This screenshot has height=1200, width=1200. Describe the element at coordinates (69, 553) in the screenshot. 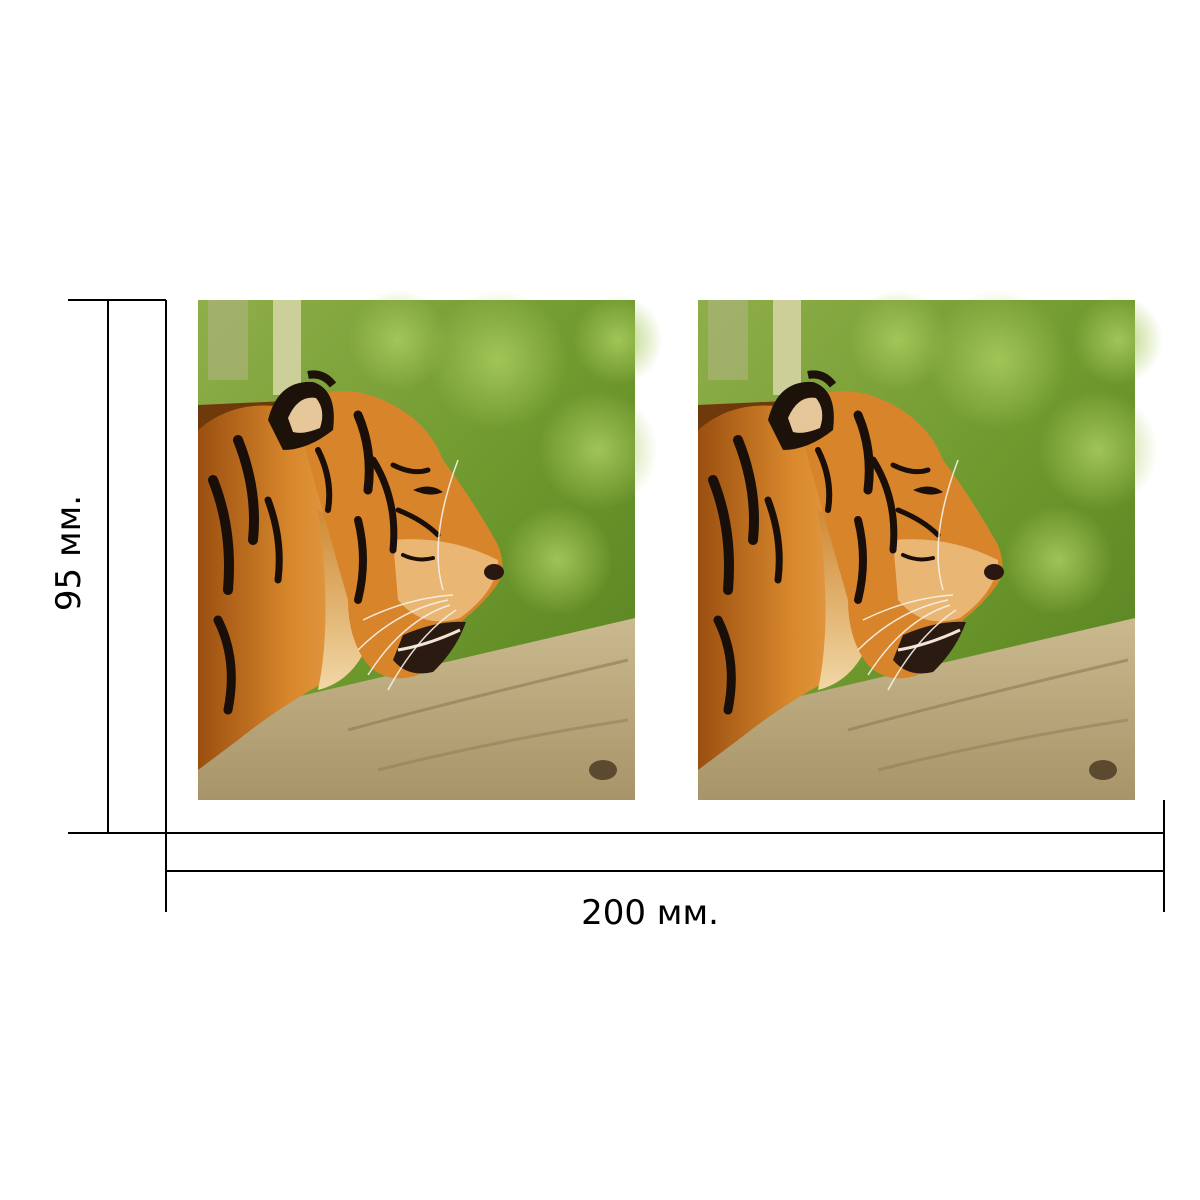

I see `height-label: 95 мм.` at that location.